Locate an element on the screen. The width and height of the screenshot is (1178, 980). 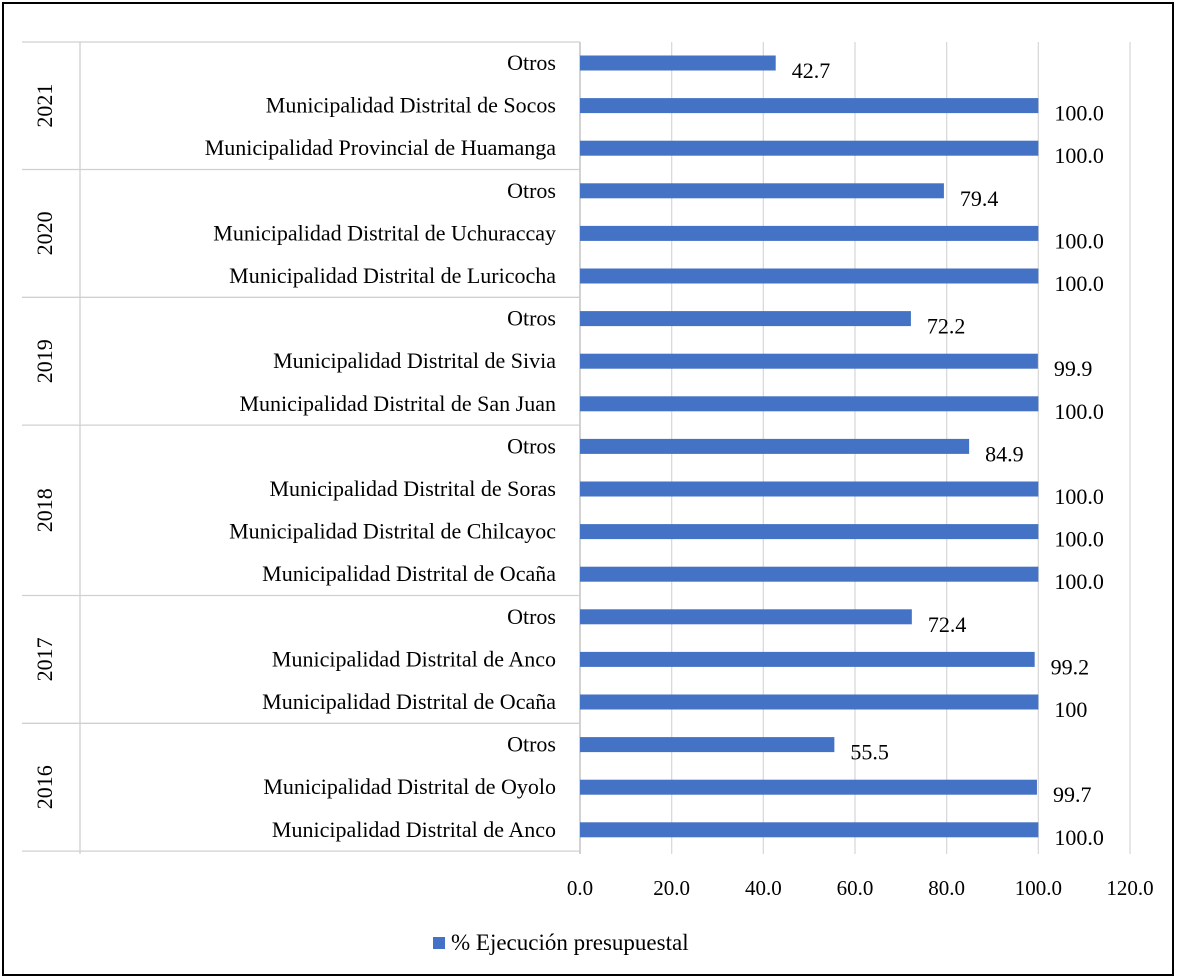
data-label: 72.4 is located at coordinates (947, 624).